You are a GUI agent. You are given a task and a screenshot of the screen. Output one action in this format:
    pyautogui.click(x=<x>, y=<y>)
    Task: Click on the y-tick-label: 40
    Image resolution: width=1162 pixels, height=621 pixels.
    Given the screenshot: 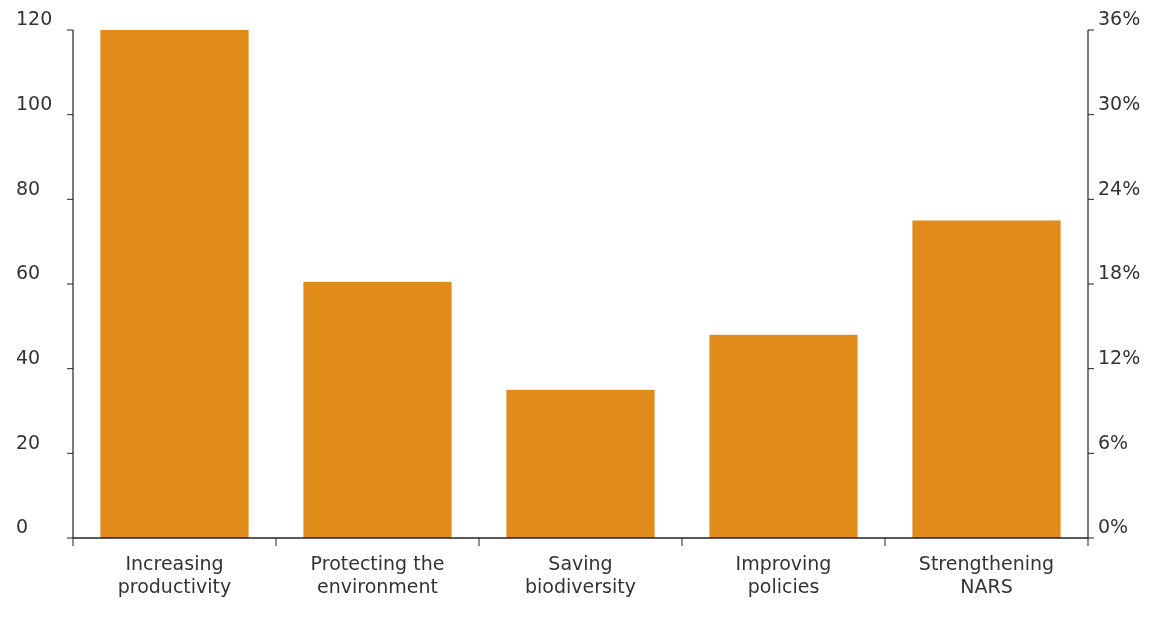 What is the action you would take?
    pyautogui.click(x=28, y=356)
    